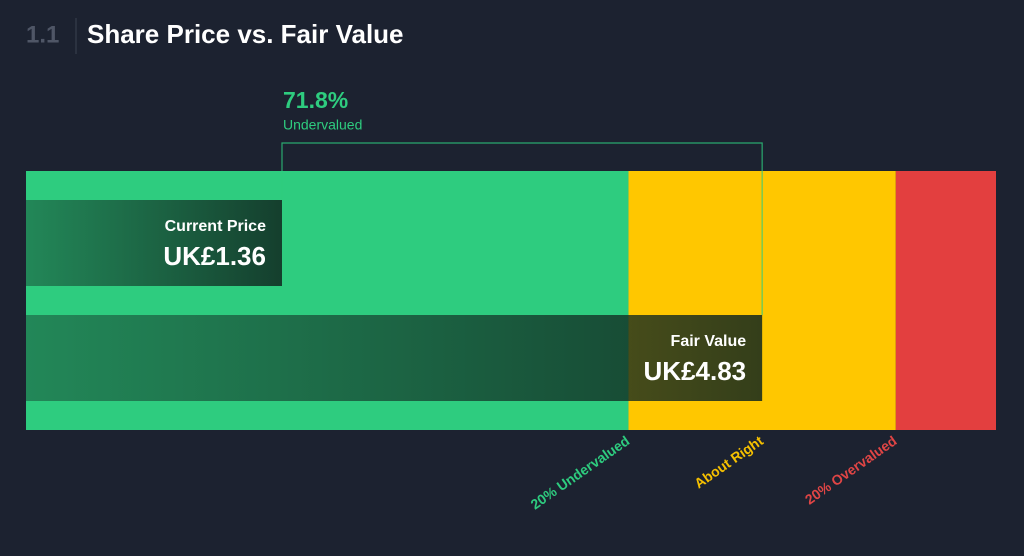 Image resolution: width=1024 pixels, height=556 pixels. Describe the element at coordinates (580, 472) in the screenshot. I see `zone-label: 20% Undervalued` at that location.